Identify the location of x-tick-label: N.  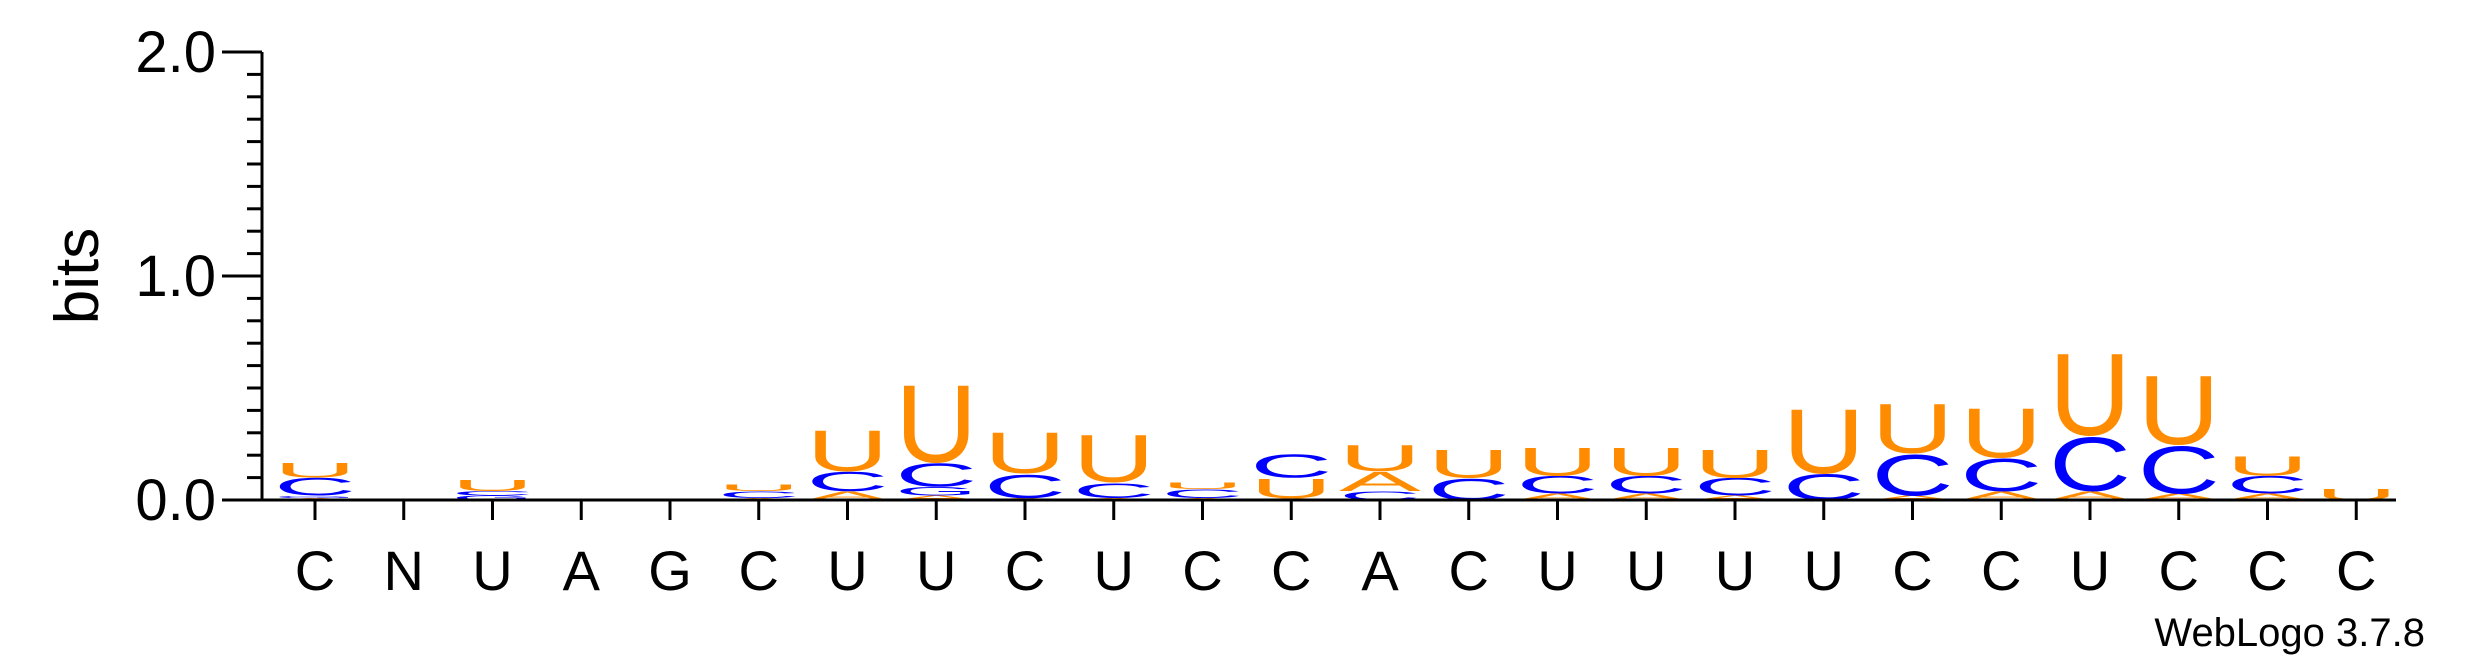
(404, 570).